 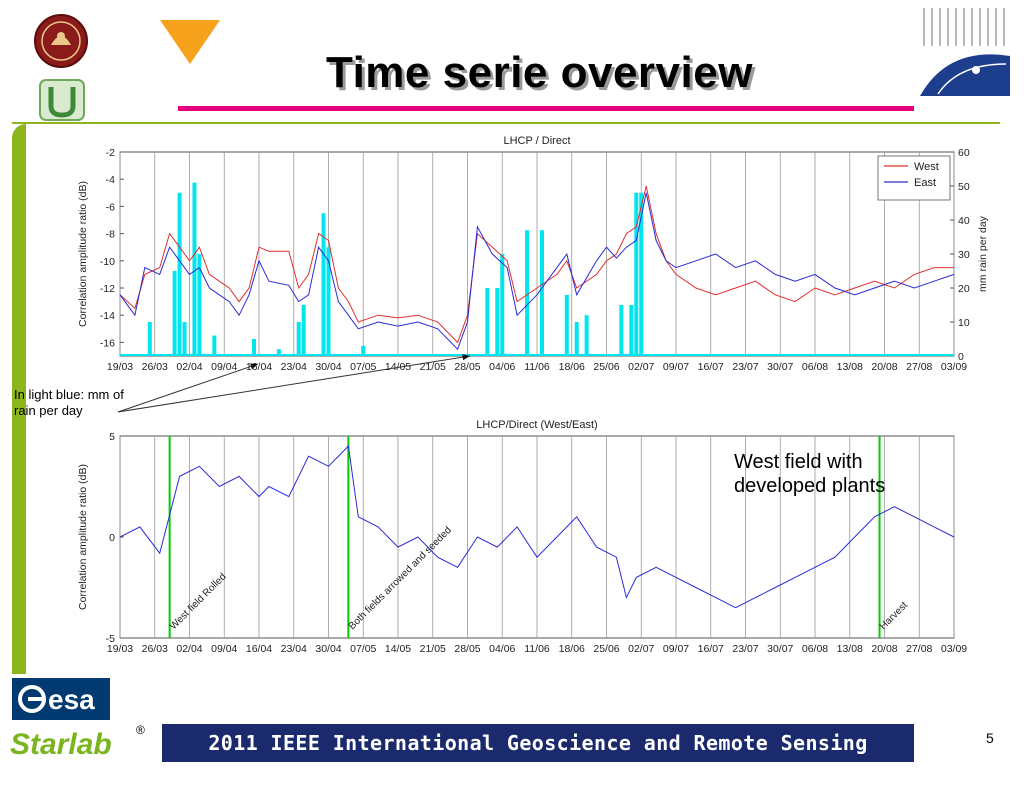 I want to click on y2-tick-label: 30, so click(x=964, y=255).